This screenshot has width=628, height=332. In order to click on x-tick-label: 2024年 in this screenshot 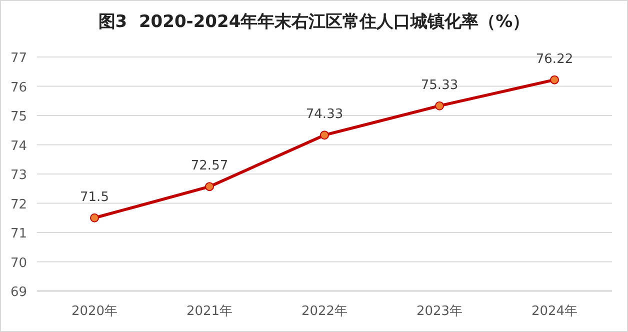, I will do `click(554, 311)`.